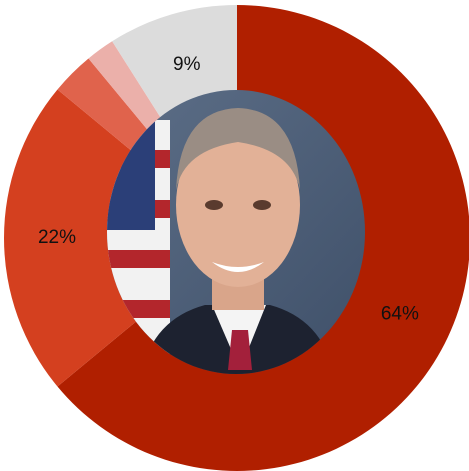 Image resolution: width=469 pixels, height=471 pixels. What do you see at coordinates (187, 64) in the screenshot?
I see `data-label: 9%` at bounding box center [187, 64].